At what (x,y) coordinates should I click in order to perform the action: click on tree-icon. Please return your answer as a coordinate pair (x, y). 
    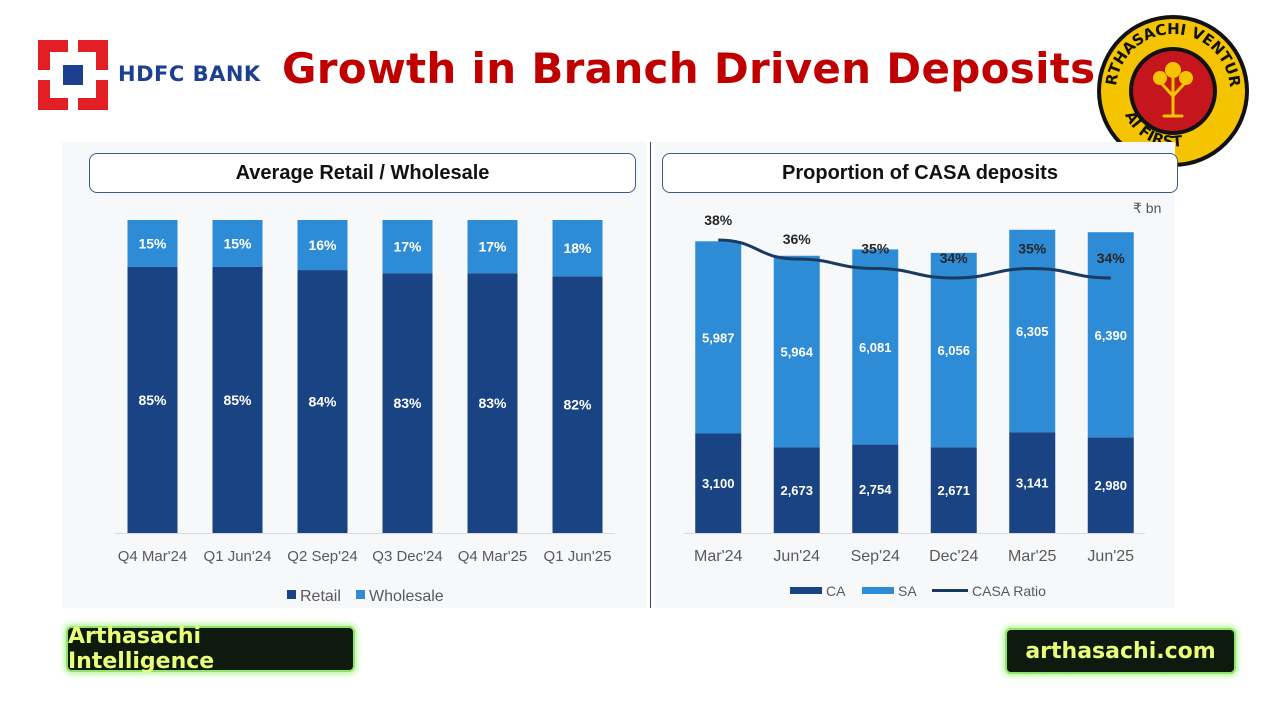
    Looking at the image, I should click on (1173, 90).